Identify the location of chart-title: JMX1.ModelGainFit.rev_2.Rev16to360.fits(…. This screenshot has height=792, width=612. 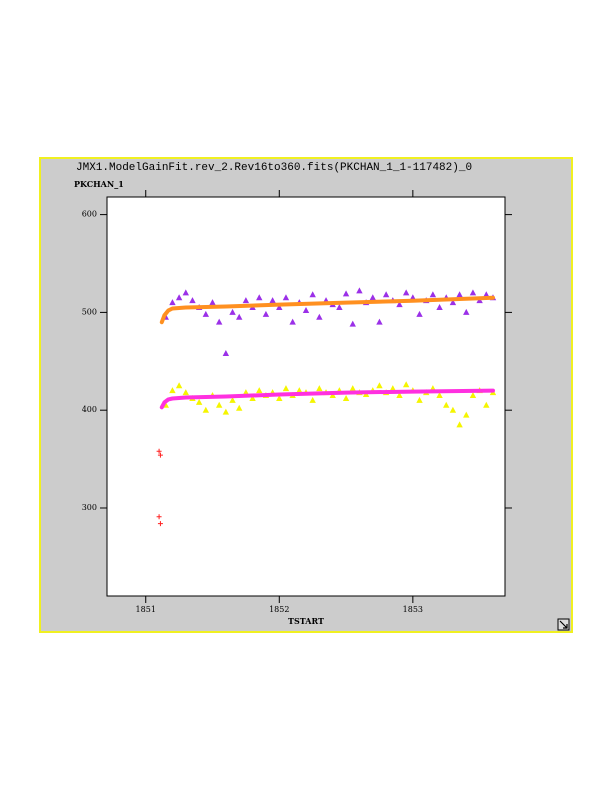
(274, 168).